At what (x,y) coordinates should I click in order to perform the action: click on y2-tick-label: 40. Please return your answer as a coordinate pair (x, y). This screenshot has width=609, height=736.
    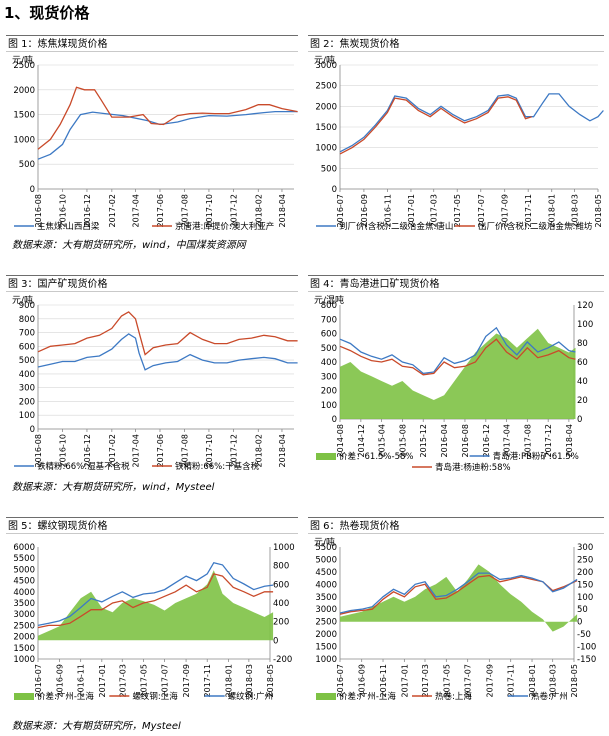
    Looking at the image, I should click on (582, 382).